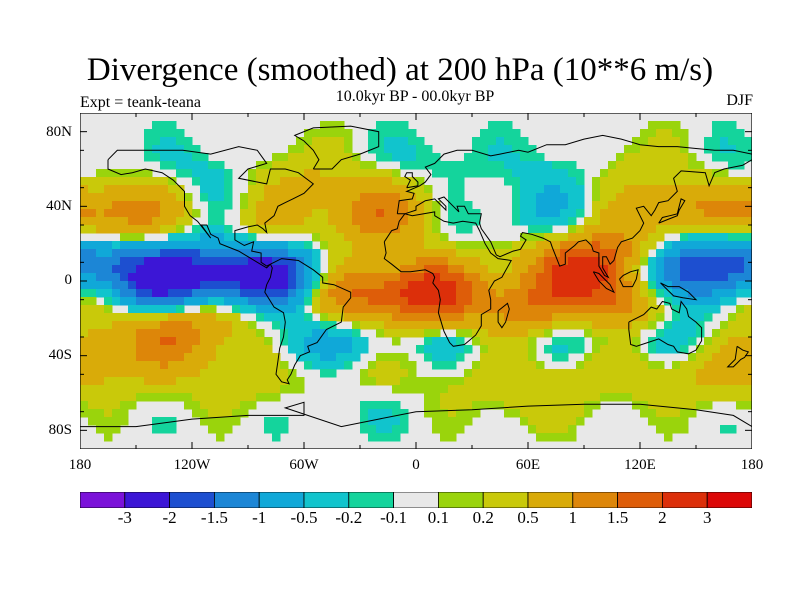 The image size is (800, 600). I want to click on plot-subtitle: 10.0kyr BP - 00.0kyr BP, so click(415, 96).